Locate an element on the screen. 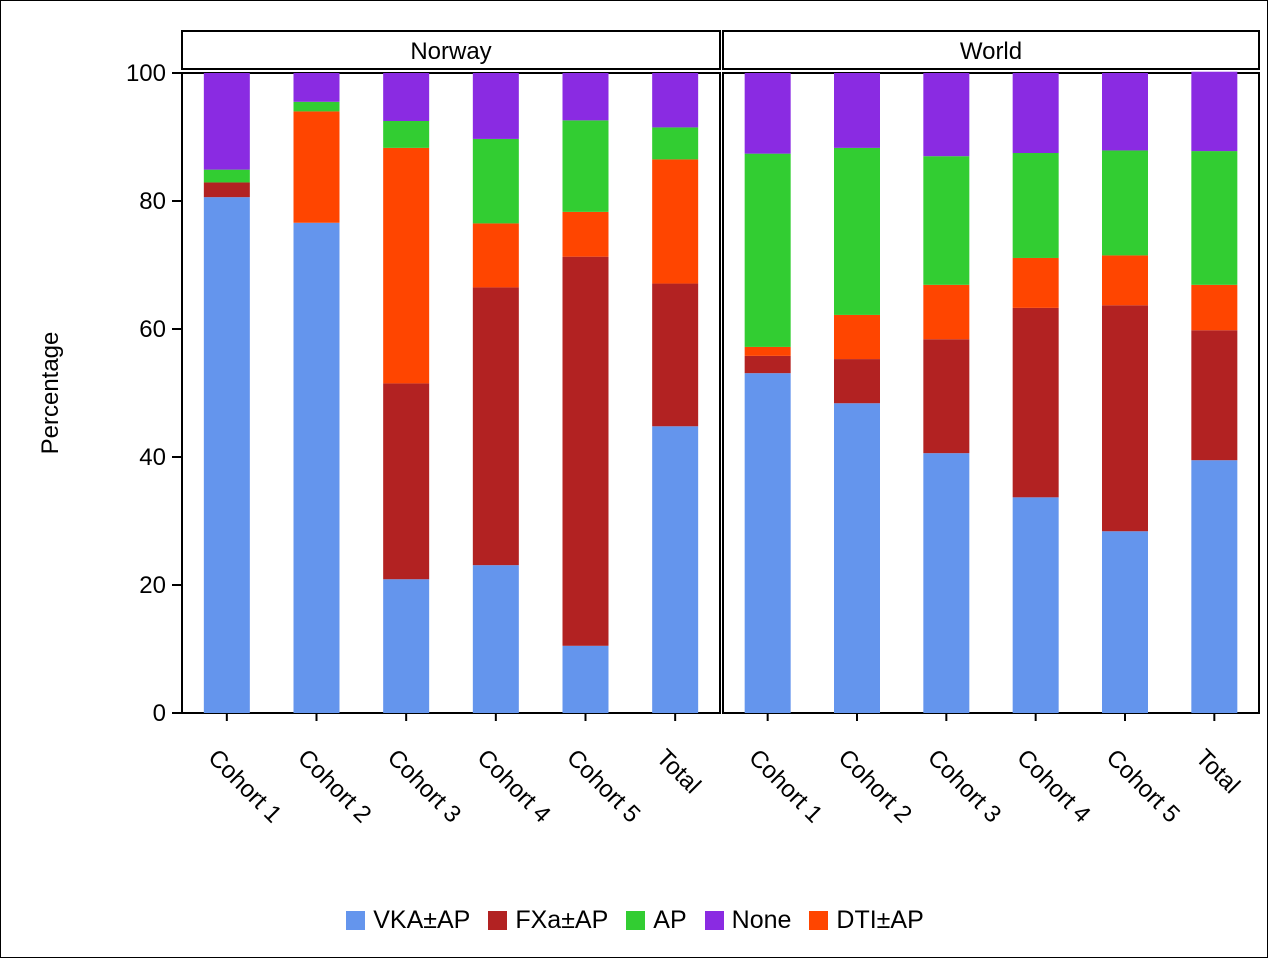  y-tick-label: 80 is located at coordinates (152, 201).